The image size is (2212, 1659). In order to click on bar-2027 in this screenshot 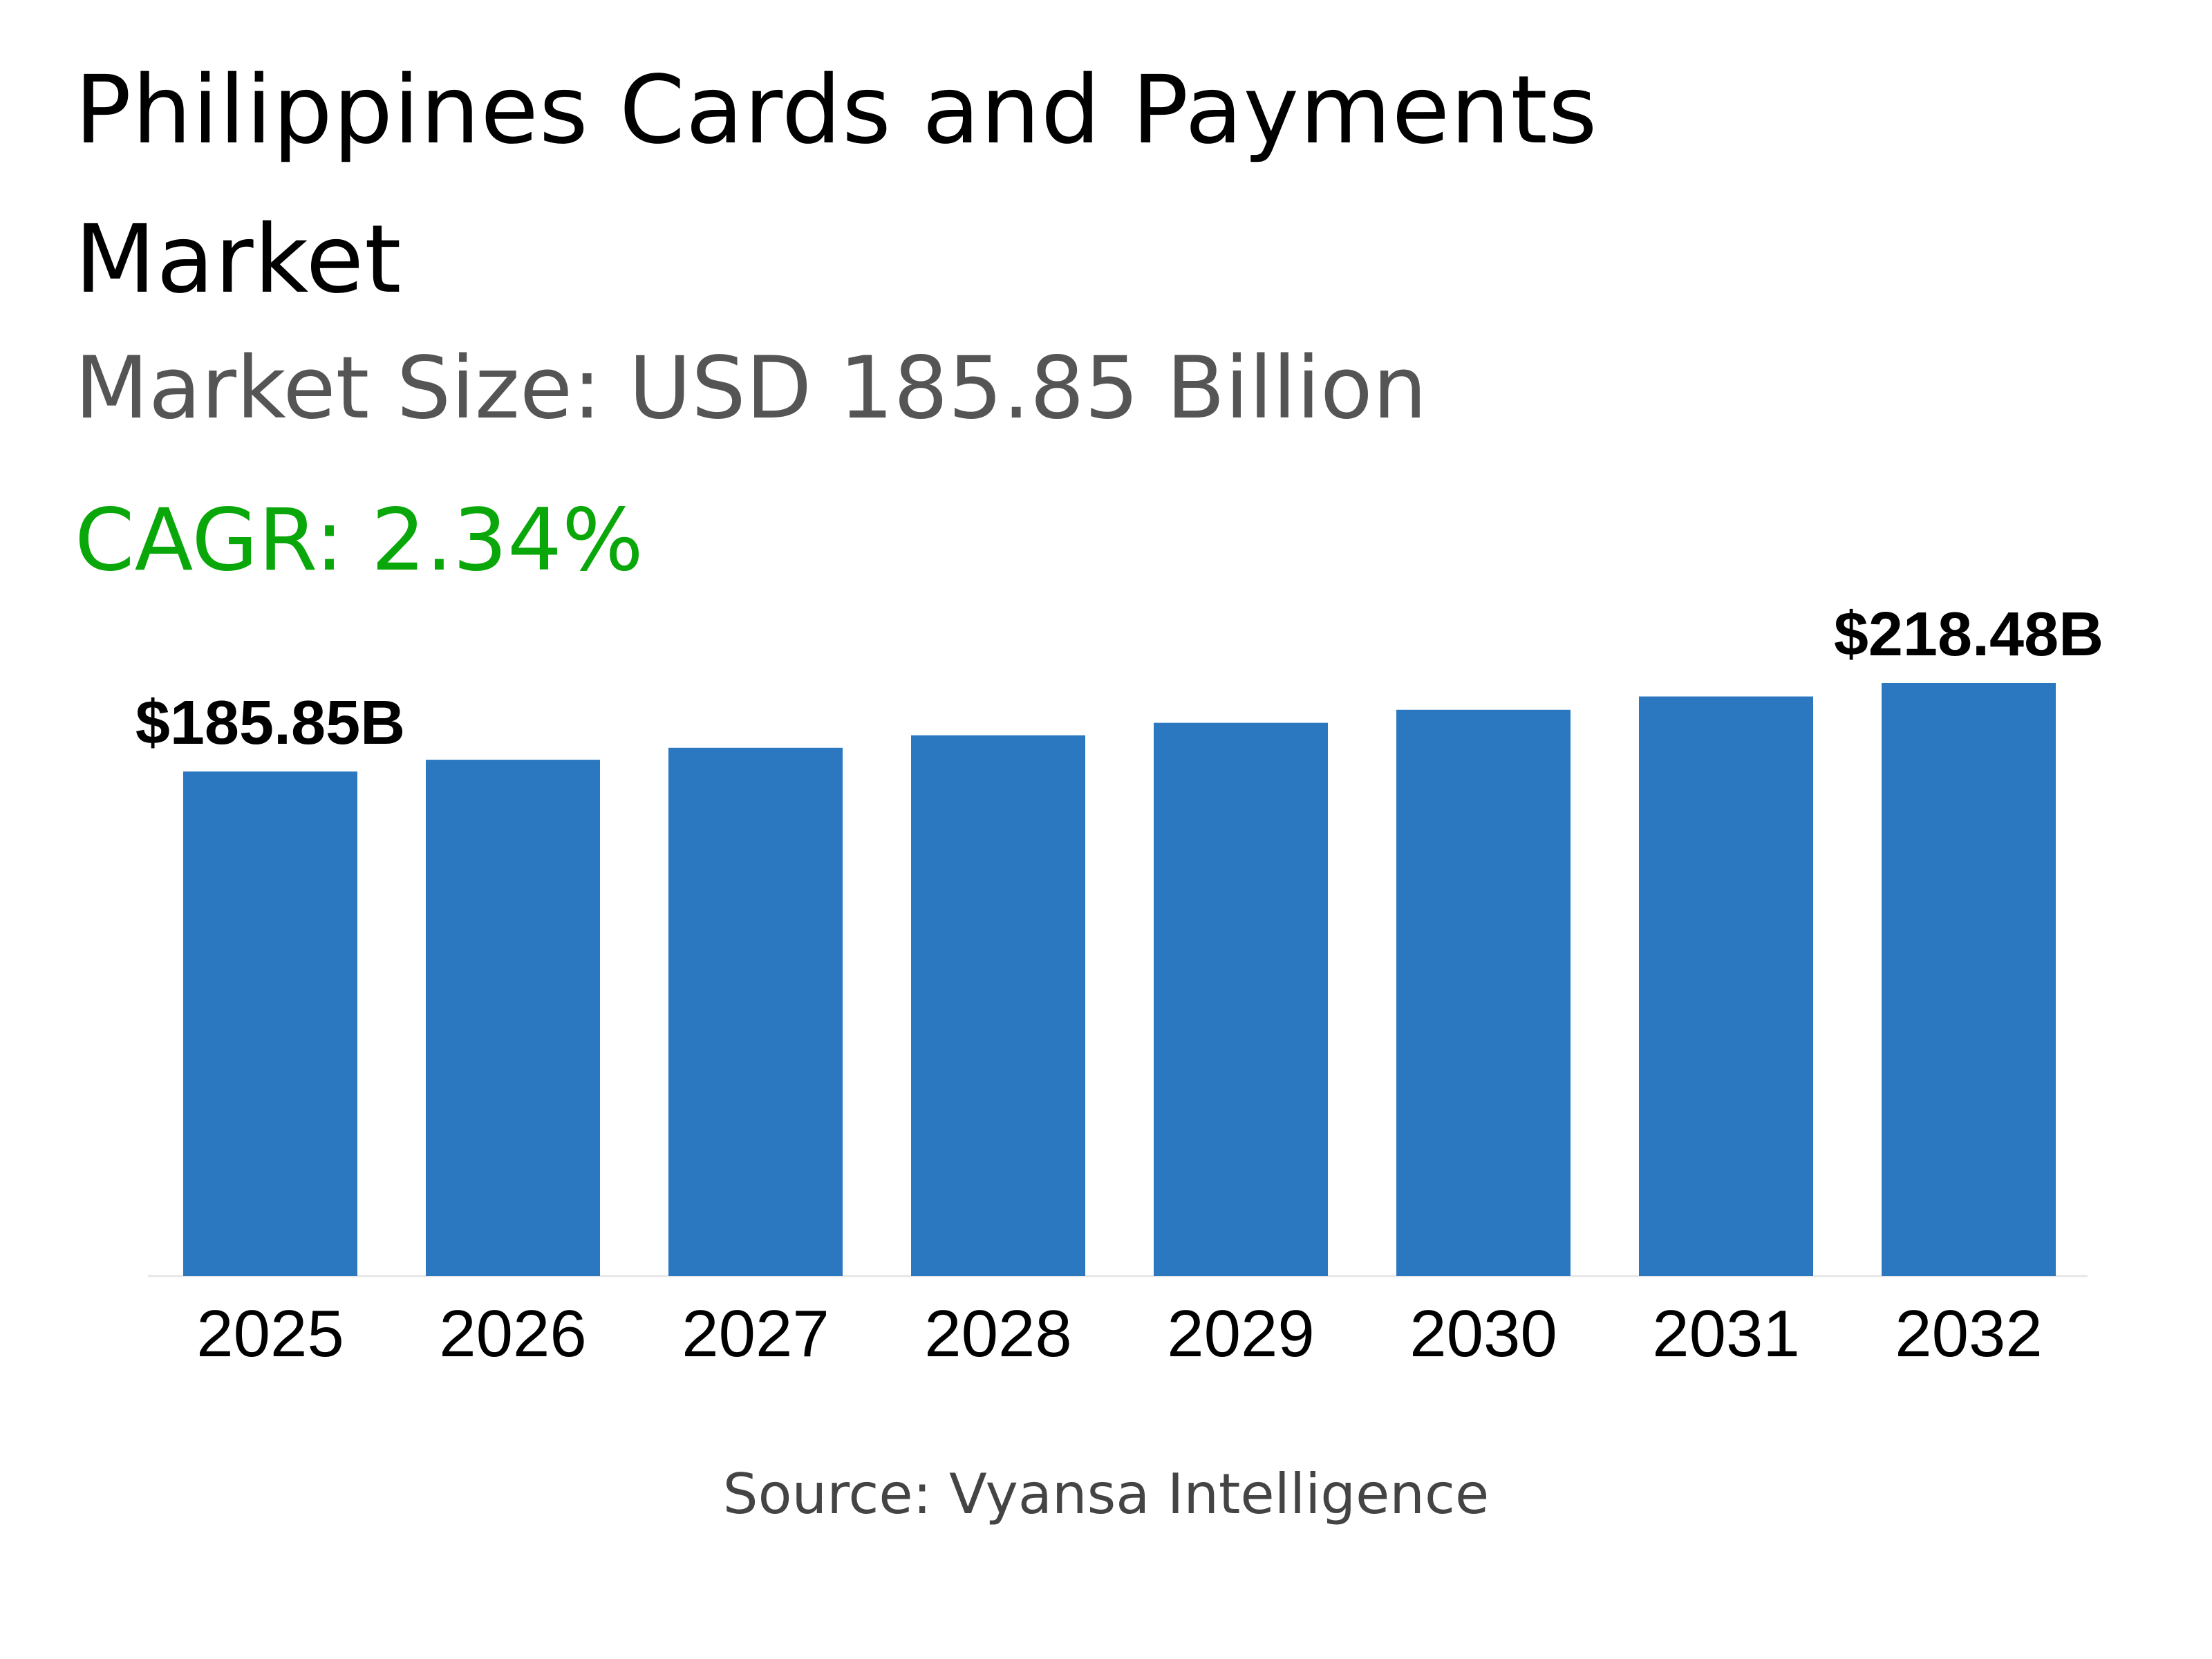, I will do `click(756, 1011)`.